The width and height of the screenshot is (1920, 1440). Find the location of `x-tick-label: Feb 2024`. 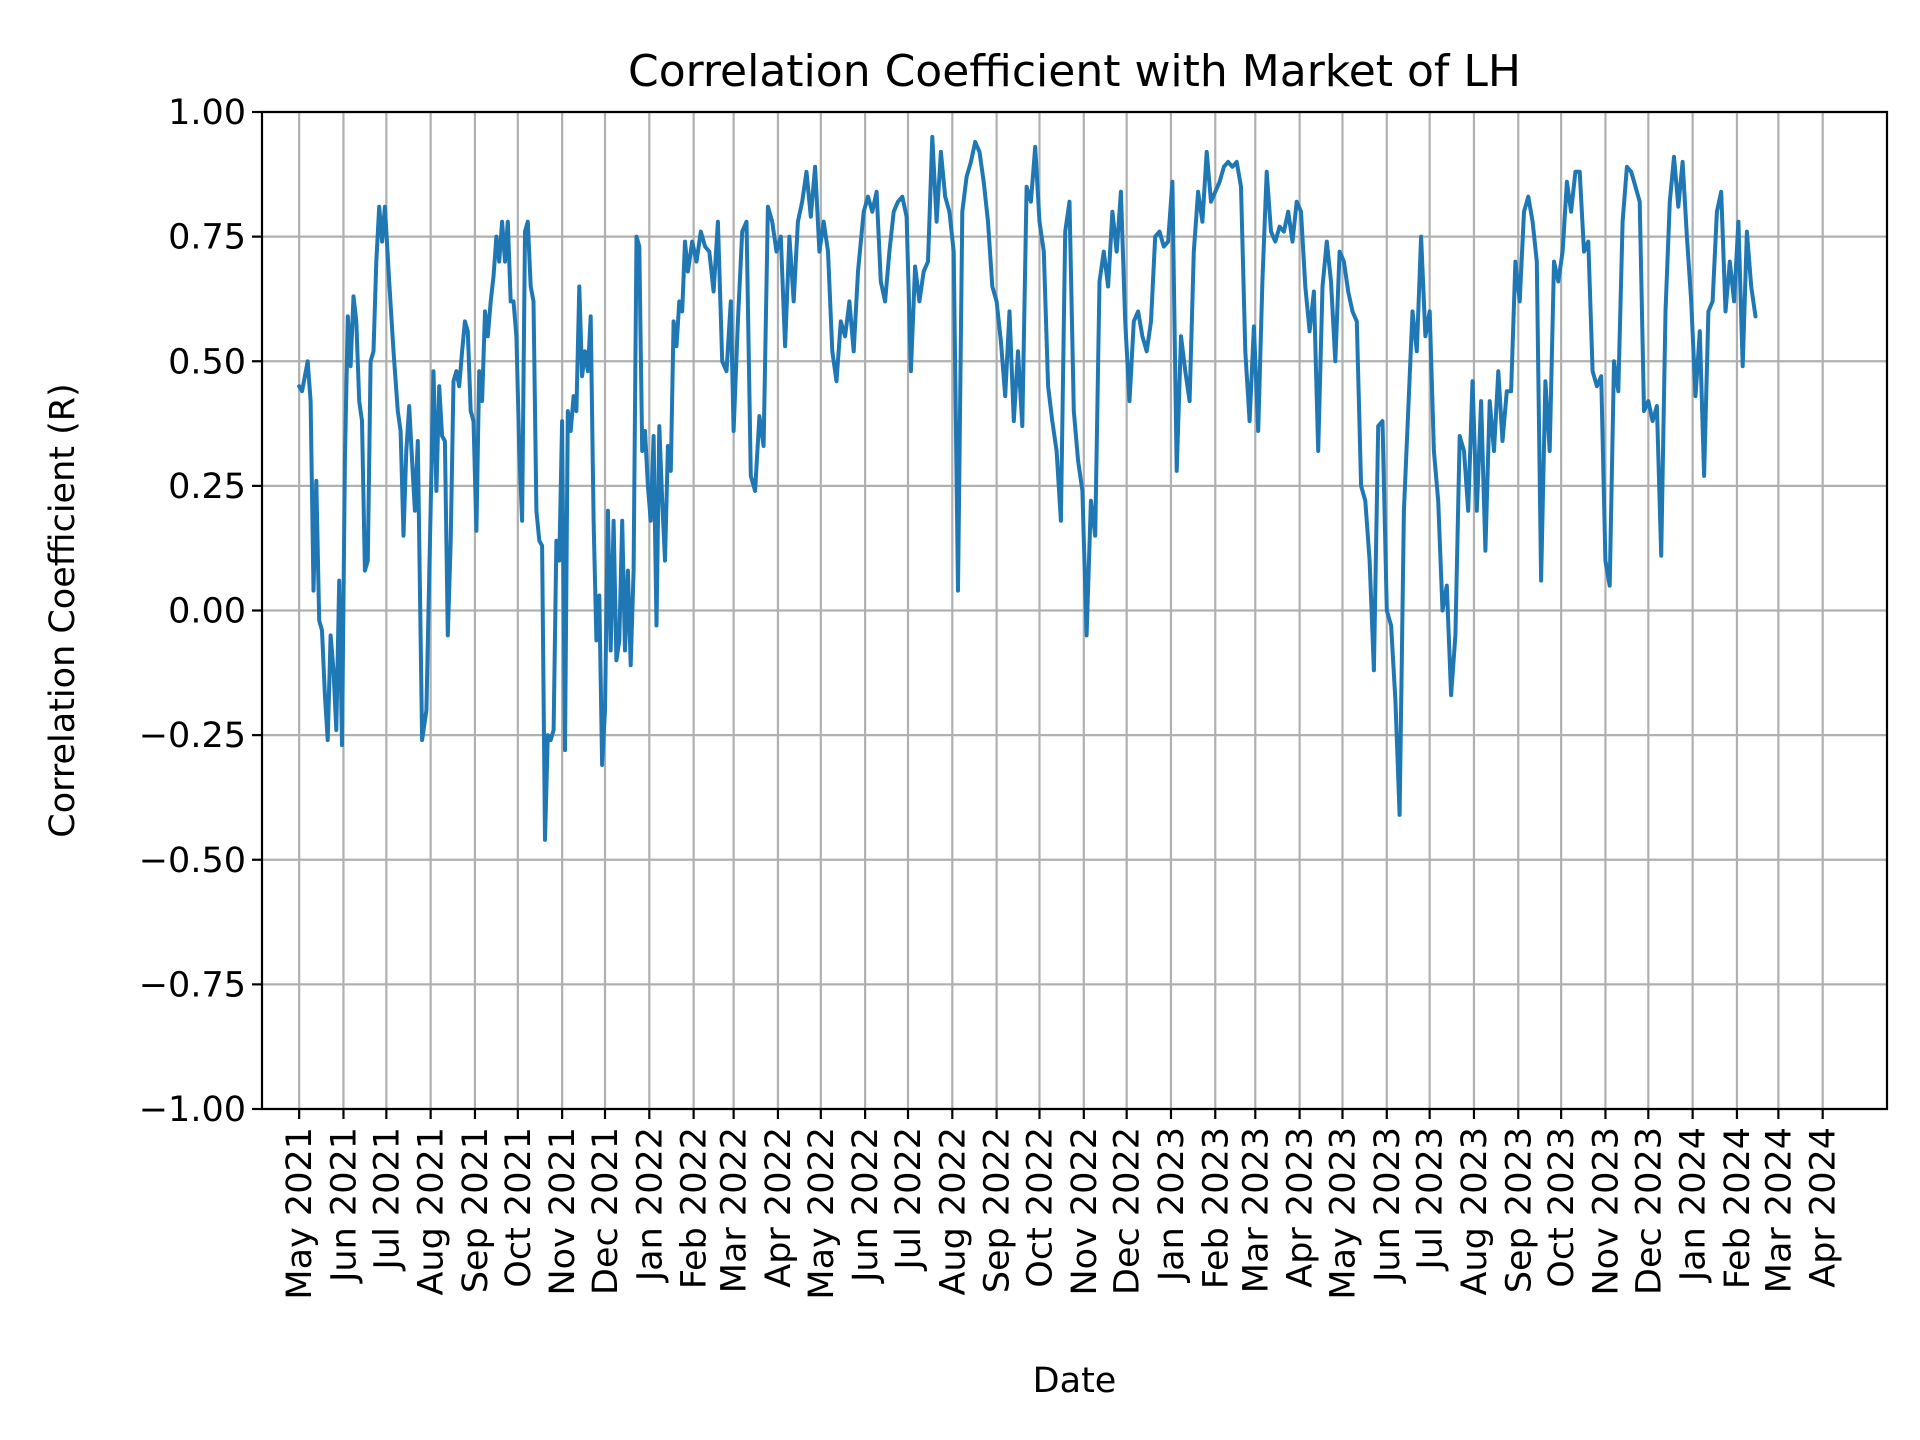

x-tick-label: Feb 2024 is located at coordinates (1738, 1208).